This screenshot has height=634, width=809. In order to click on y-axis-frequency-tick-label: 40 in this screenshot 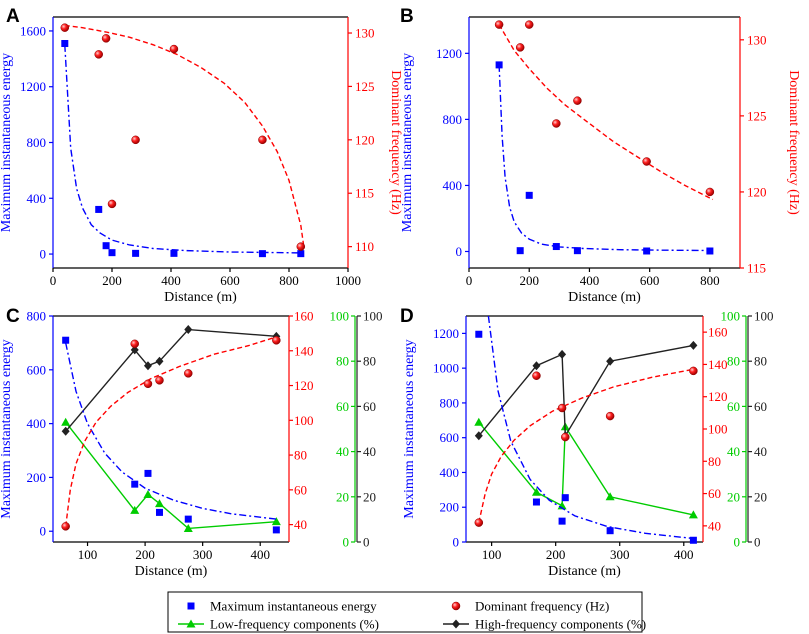, I will do `click(714, 525)`.